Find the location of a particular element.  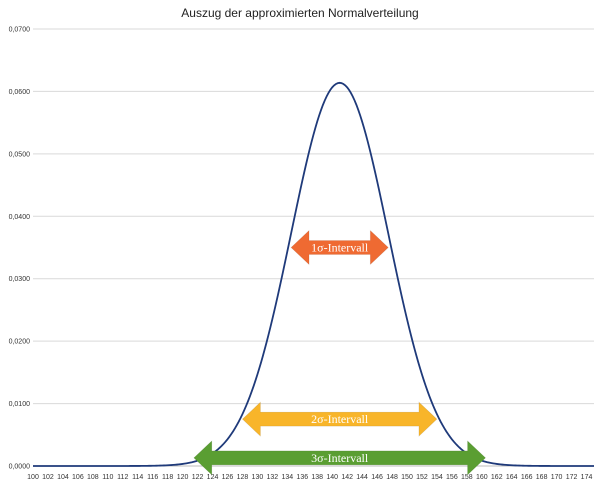

x-tick-label: 124 is located at coordinates (213, 477).